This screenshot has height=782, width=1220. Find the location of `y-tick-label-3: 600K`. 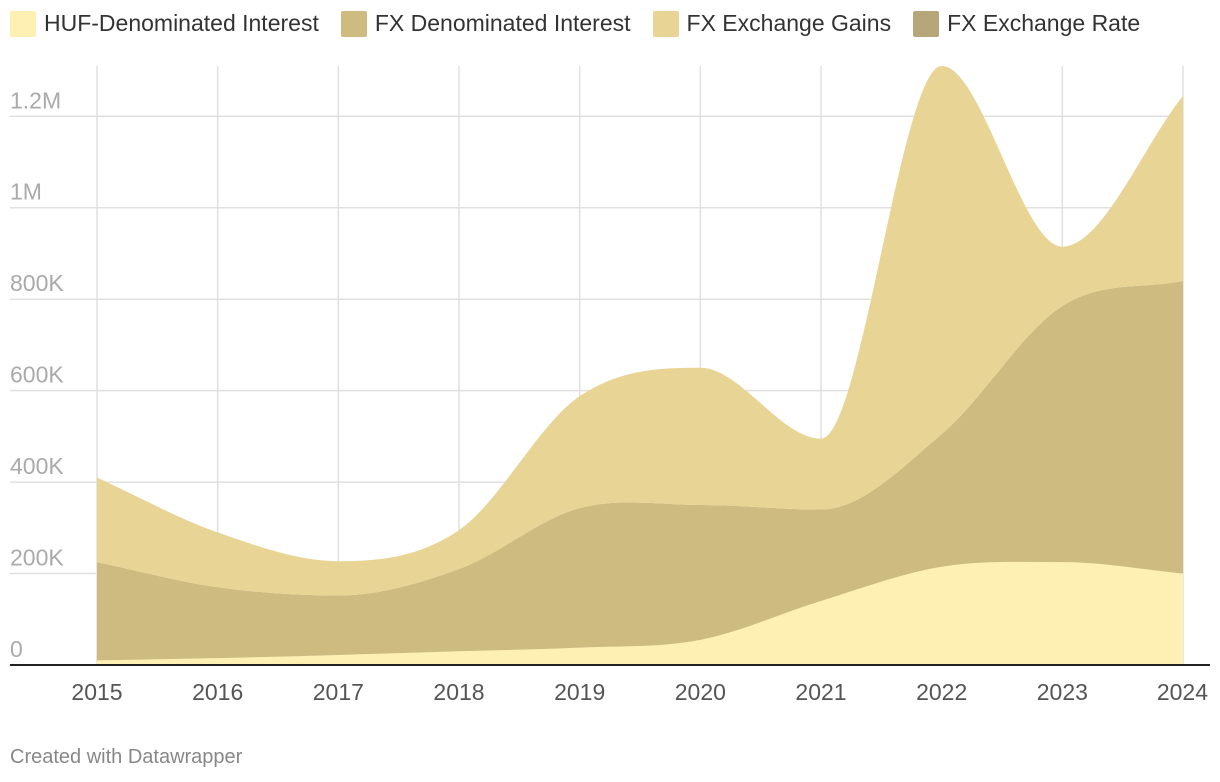

y-tick-label-3: 600K is located at coordinates (37, 375).